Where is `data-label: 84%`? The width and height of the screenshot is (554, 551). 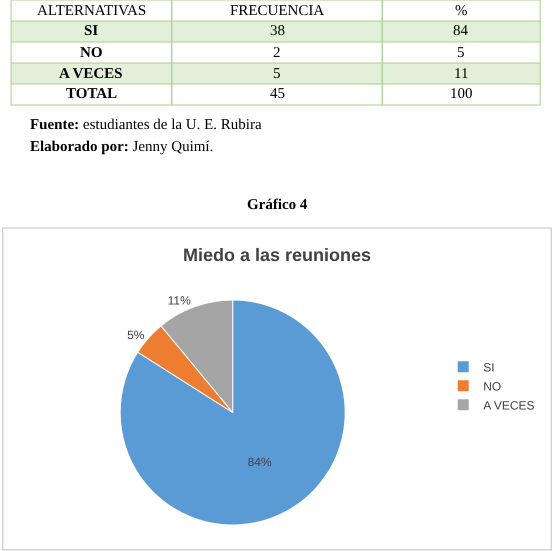
data-label: 84% is located at coordinates (260, 461).